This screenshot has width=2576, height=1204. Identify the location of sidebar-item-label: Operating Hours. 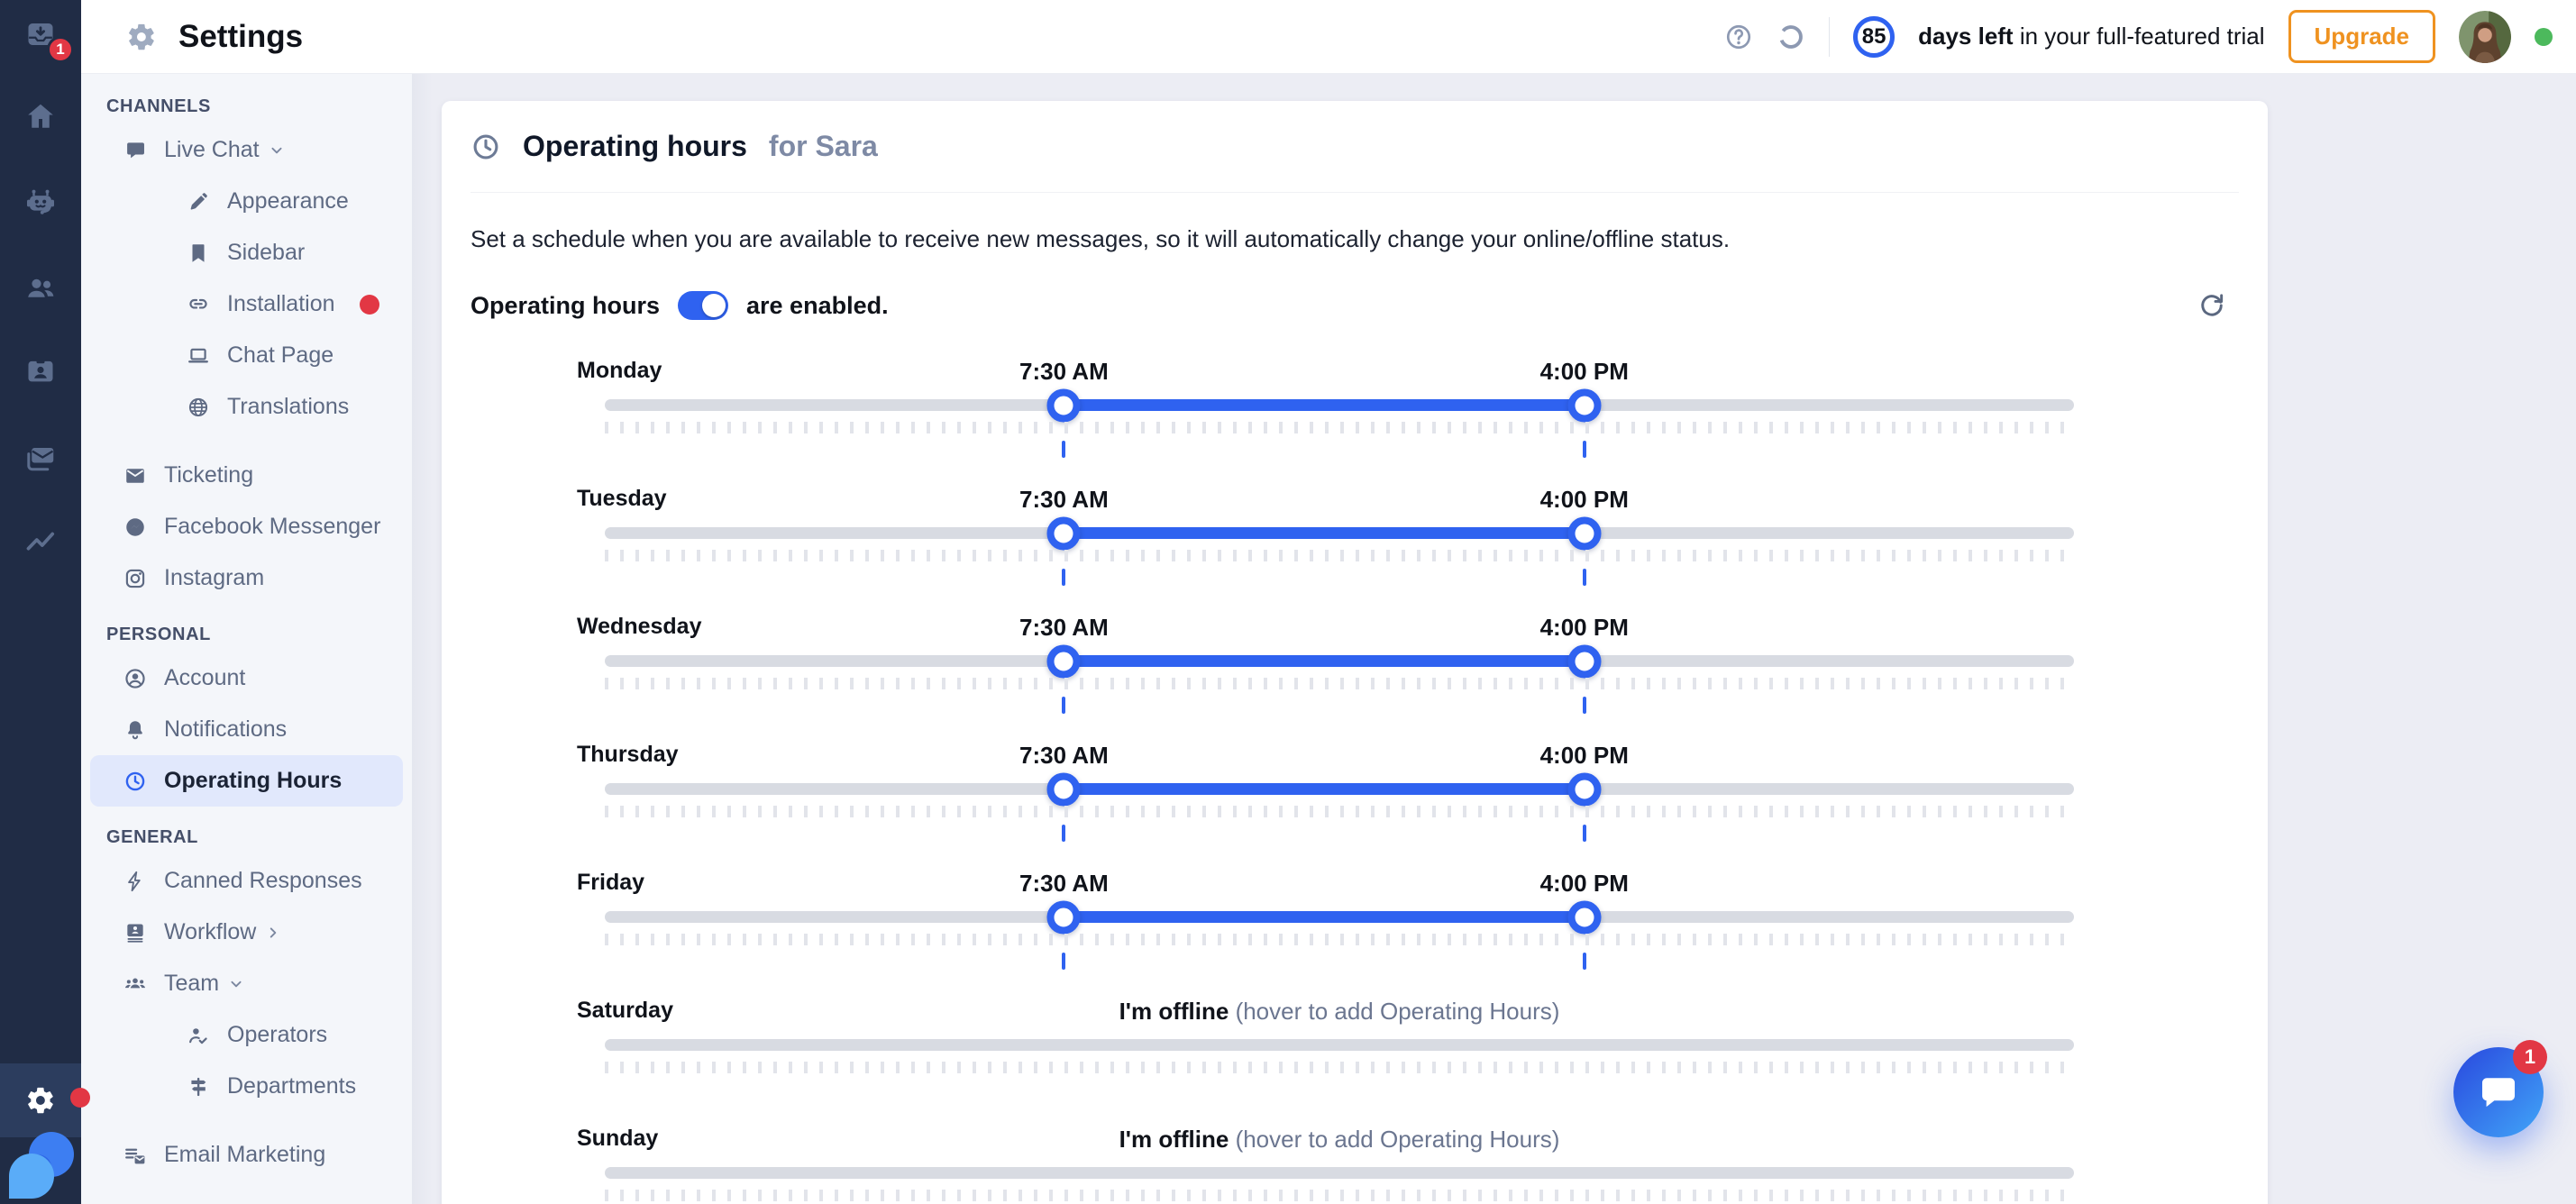
(254, 780).